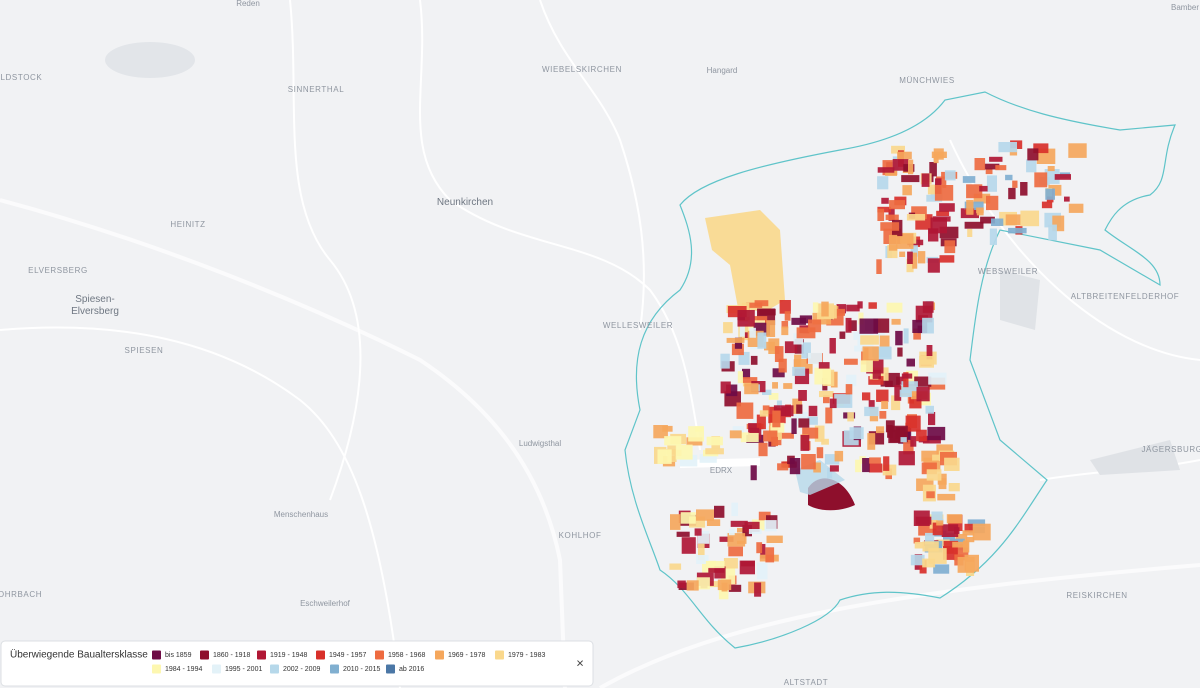  Describe the element at coordinates (144, 350) in the screenshot. I see `place-label: SPIESEN` at that location.